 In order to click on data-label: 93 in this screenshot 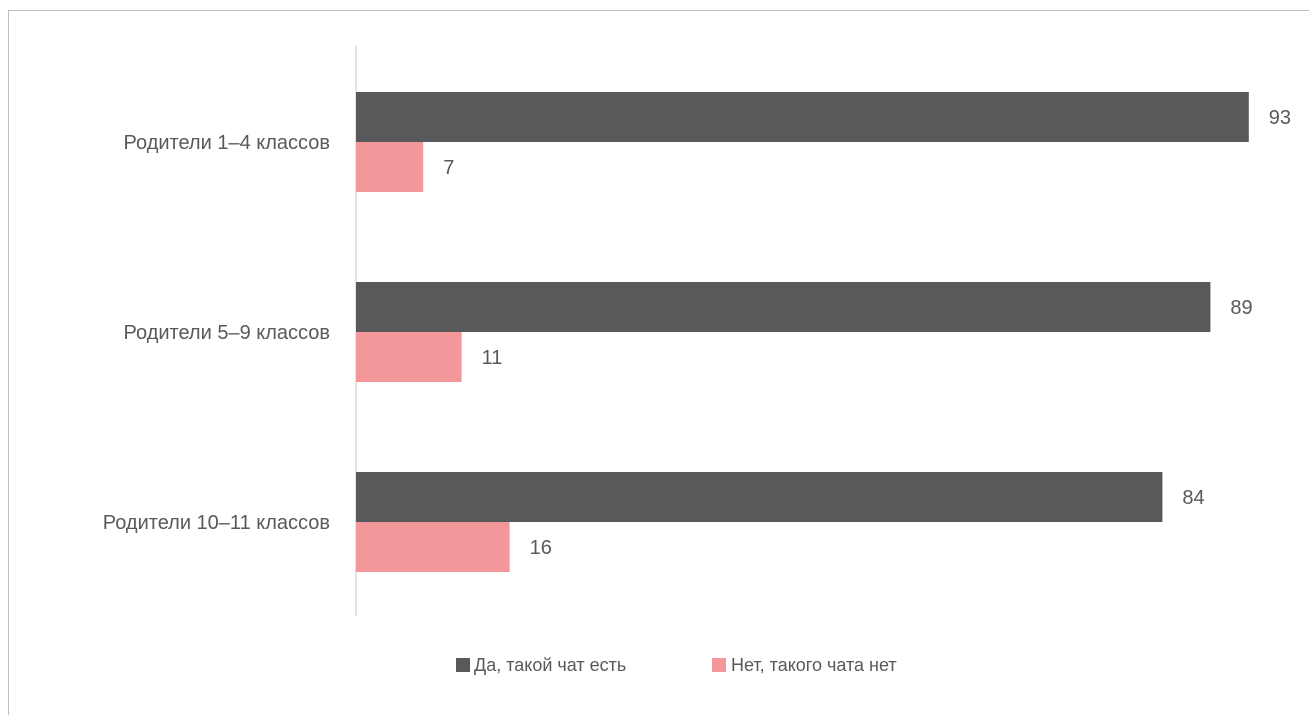, I will do `click(1280, 118)`.